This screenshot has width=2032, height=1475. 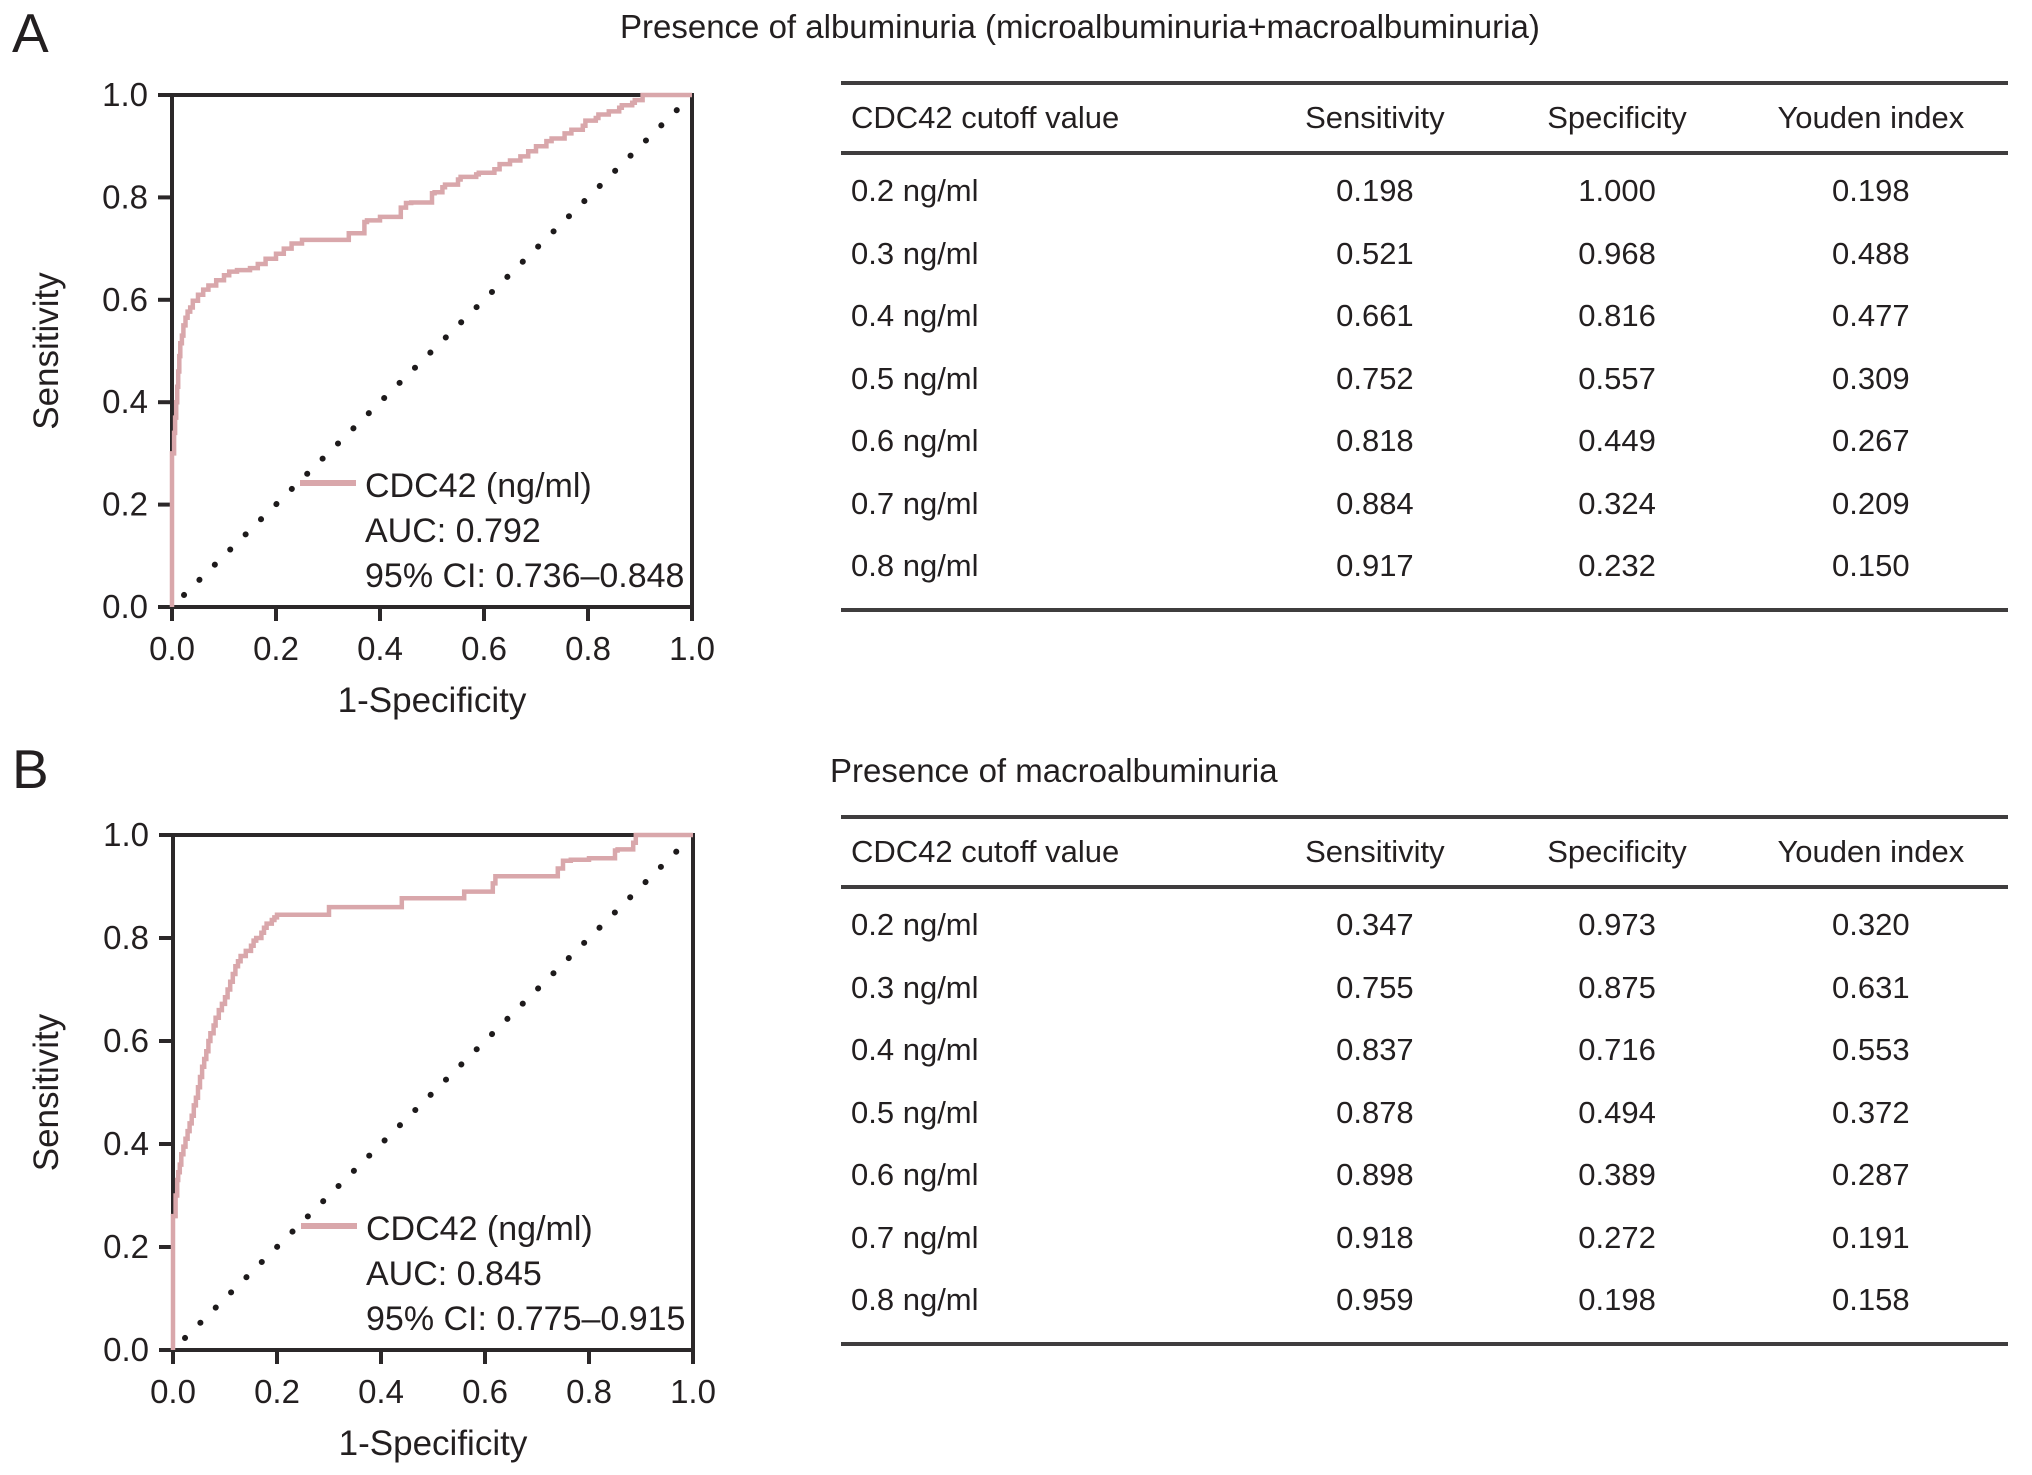 I want to click on column-header: Specificity, so click(x=1617, y=117).